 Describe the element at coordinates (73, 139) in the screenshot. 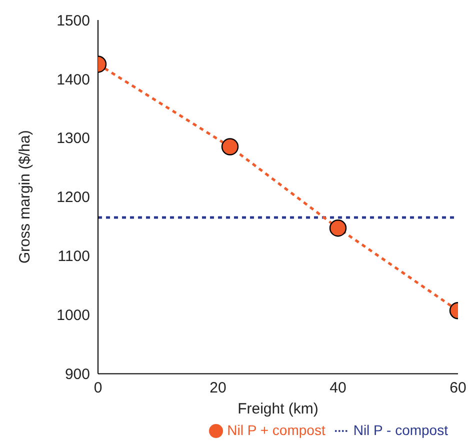

I see `y-tick-label: 1300` at that location.